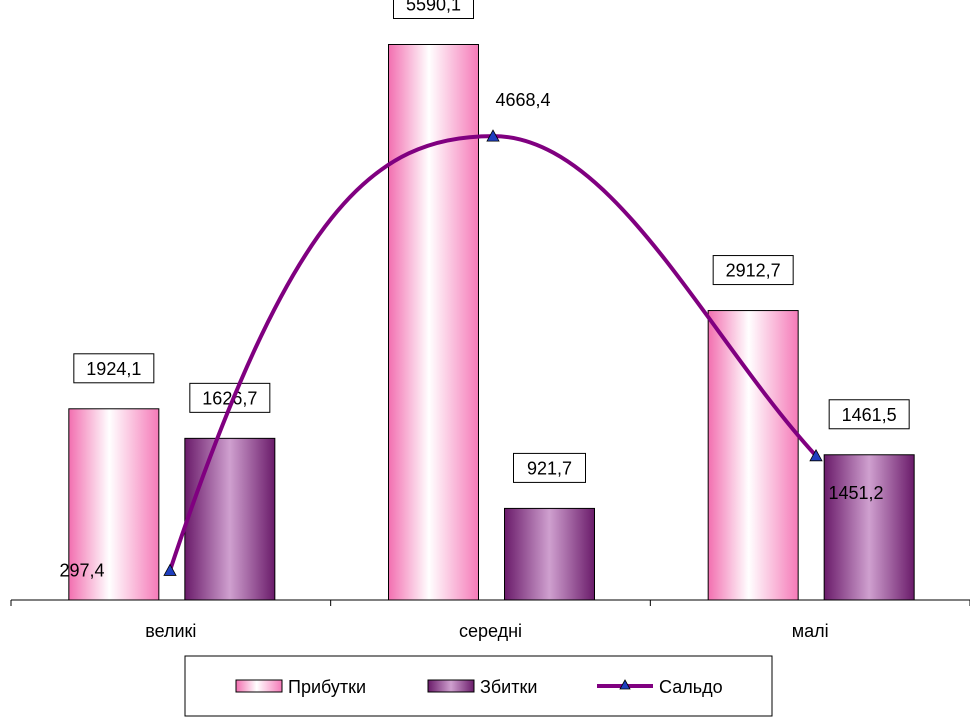 This screenshot has height=717, width=970. I want to click on data-label-losses-1-box, so click(549, 467).